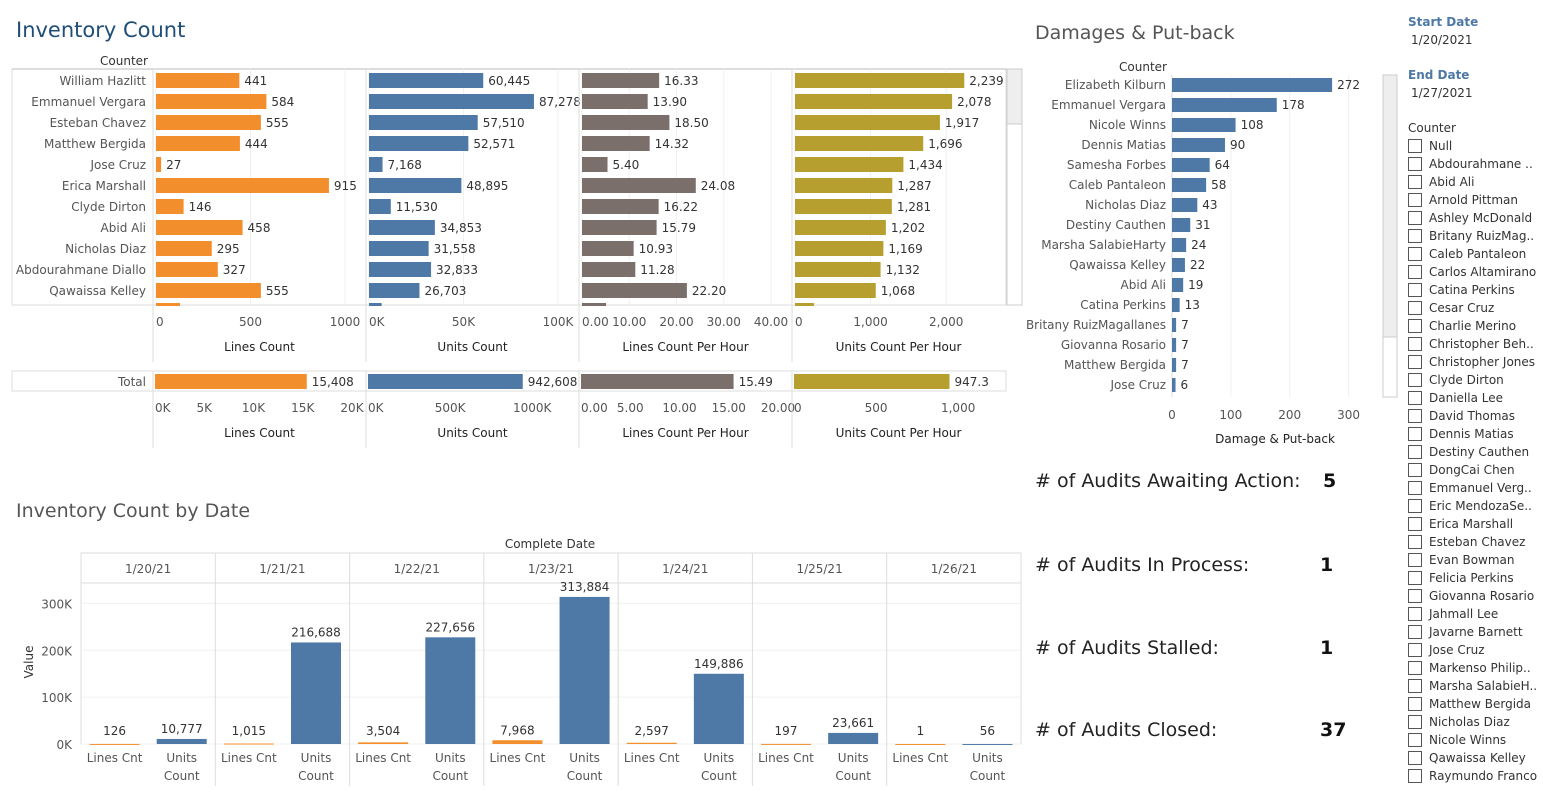 The width and height of the screenshot is (1543, 797). What do you see at coordinates (1473, 489) in the screenshot?
I see `counter-filter-item: Emmanuel Verg..` at bounding box center [1473, 489].